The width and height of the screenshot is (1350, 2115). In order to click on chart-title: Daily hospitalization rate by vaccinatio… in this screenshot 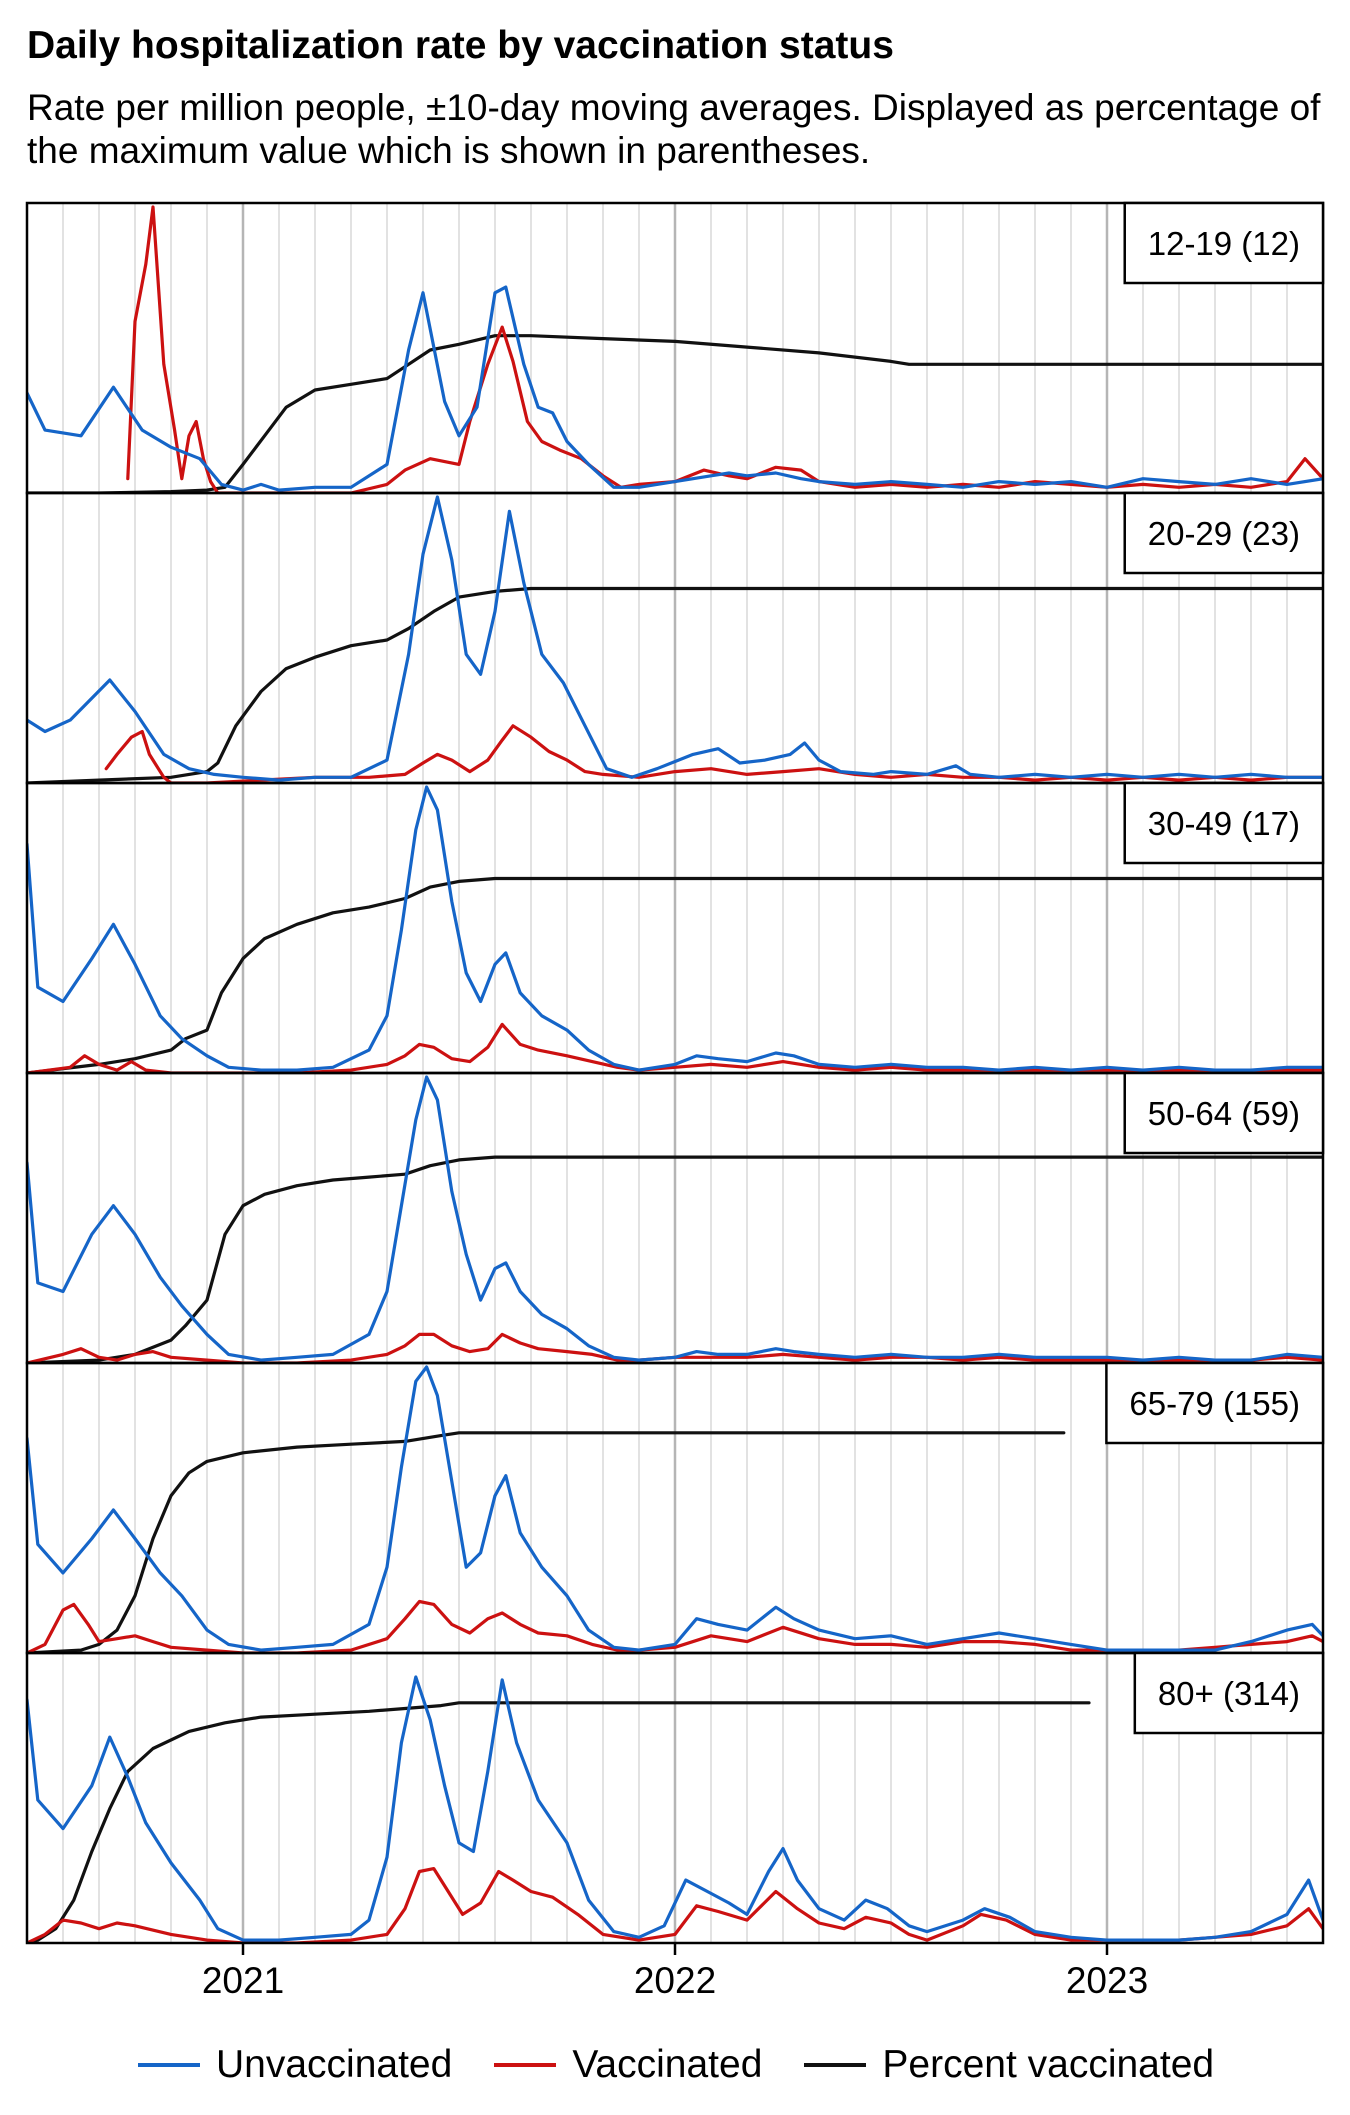, I will do `click(460, 45)`.